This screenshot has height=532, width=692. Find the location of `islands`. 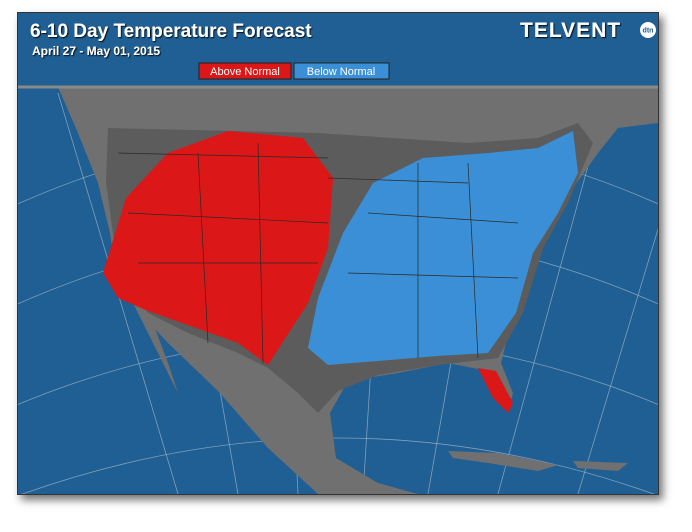

islands is located at coordinates (538, 461).